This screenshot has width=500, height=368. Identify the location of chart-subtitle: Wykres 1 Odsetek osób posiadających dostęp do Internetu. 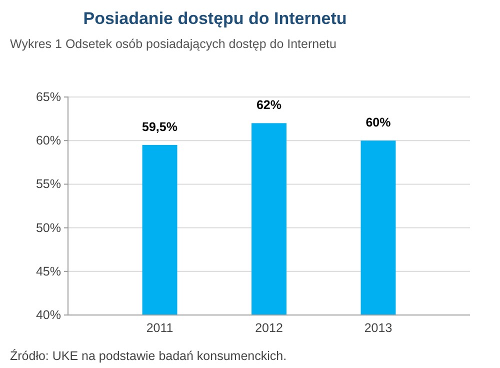
(173, 44).